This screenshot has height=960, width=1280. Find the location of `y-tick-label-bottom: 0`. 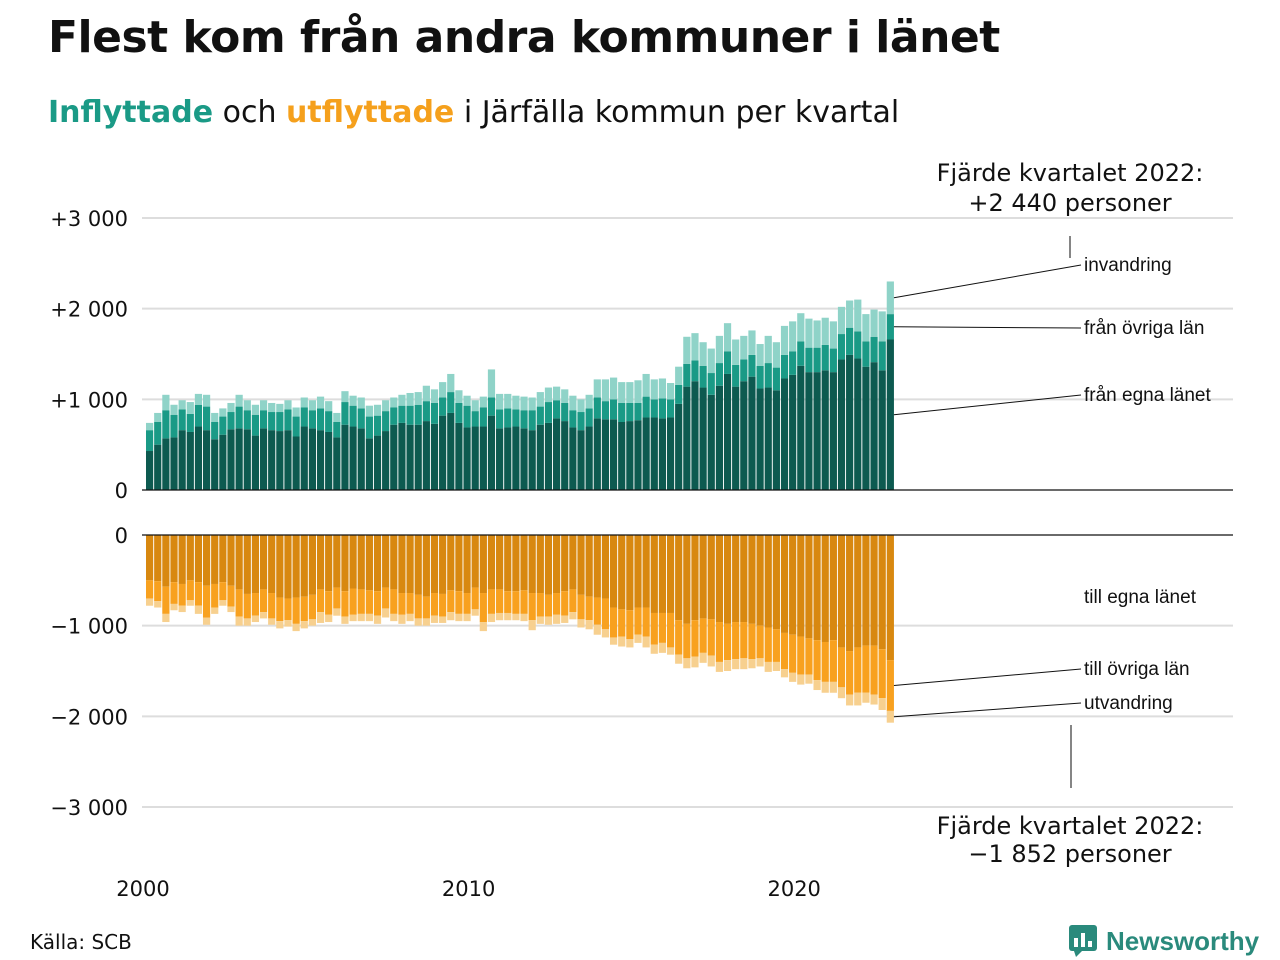

y-tick-label-bottom: 0 is located at coordinates (121, 536).